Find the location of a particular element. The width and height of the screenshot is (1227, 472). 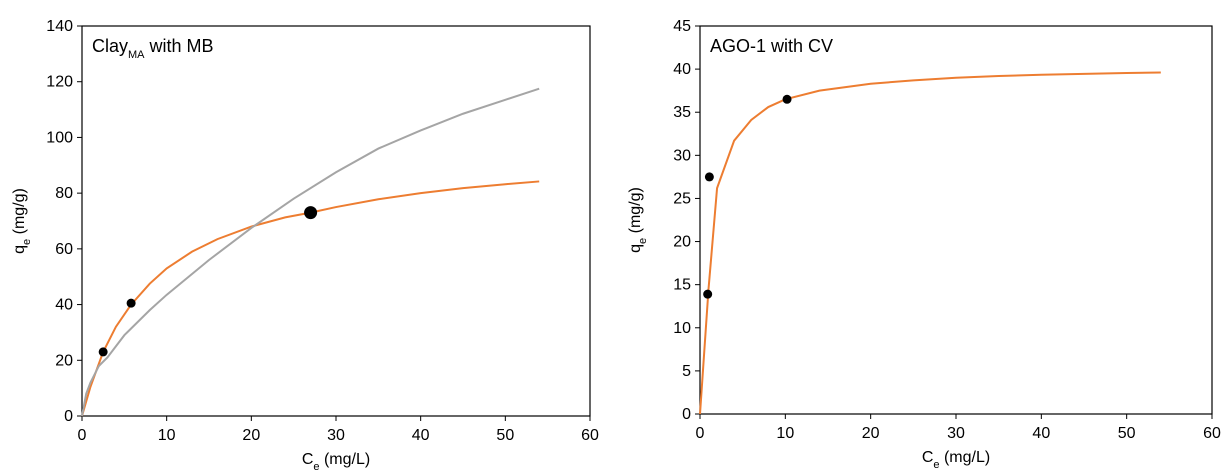

chart-title-main: Clay is located at coordinates (110, 46).